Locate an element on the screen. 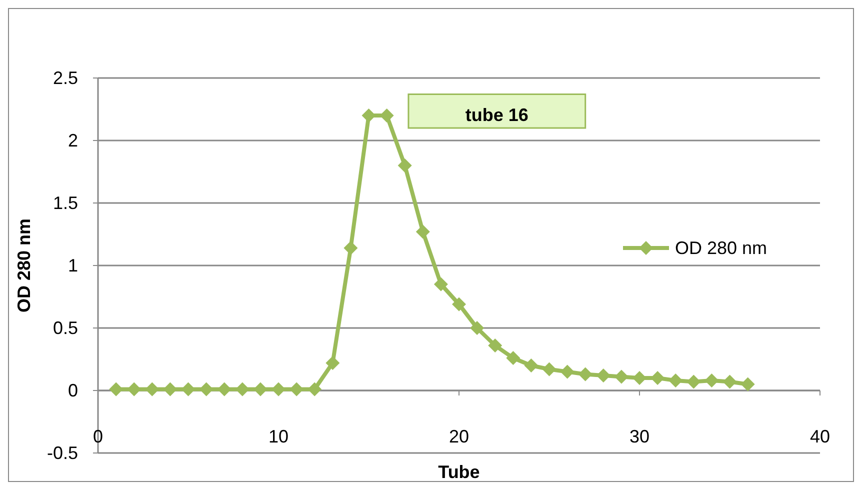  y-axis-title: OD 280 nm is located at coordinates (24, 265).